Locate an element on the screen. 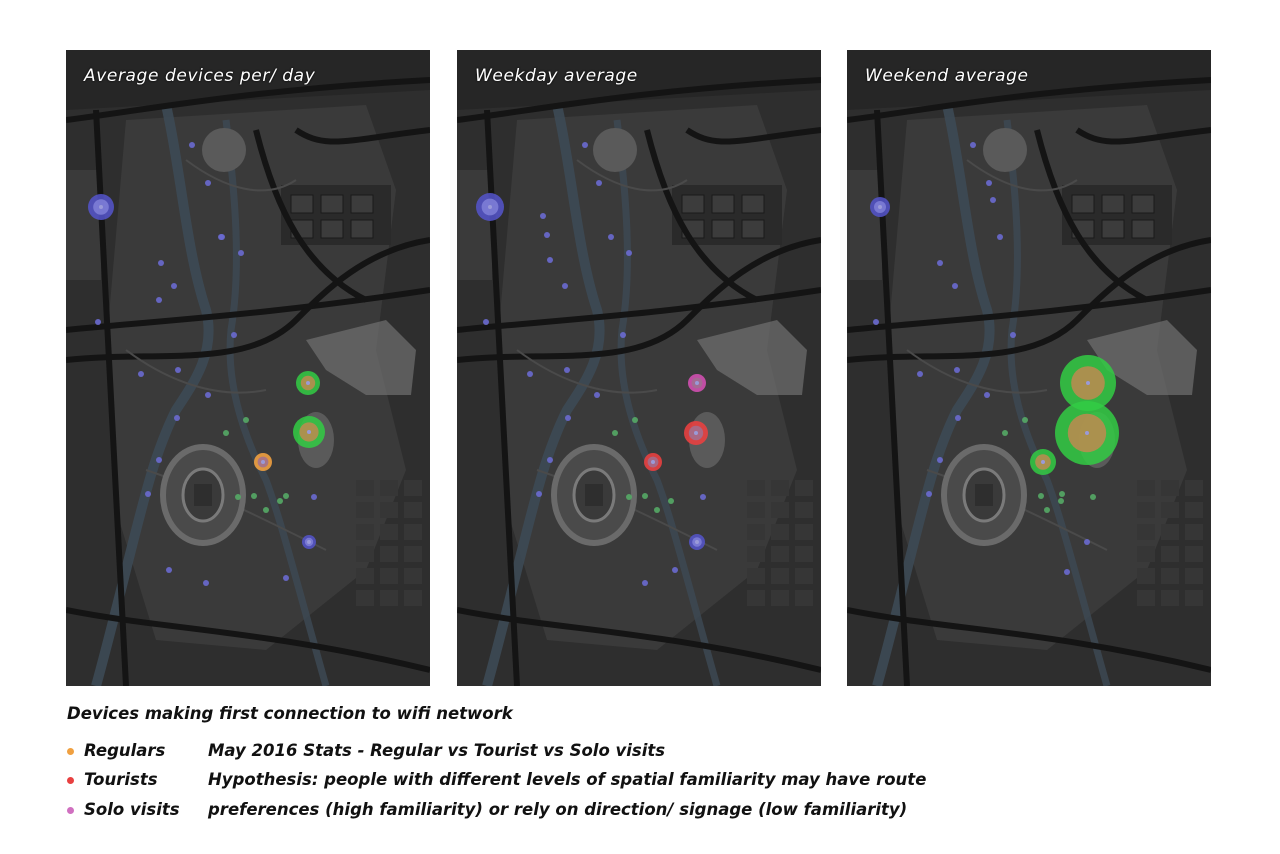  river-branch is located at coordinates (276, 402).